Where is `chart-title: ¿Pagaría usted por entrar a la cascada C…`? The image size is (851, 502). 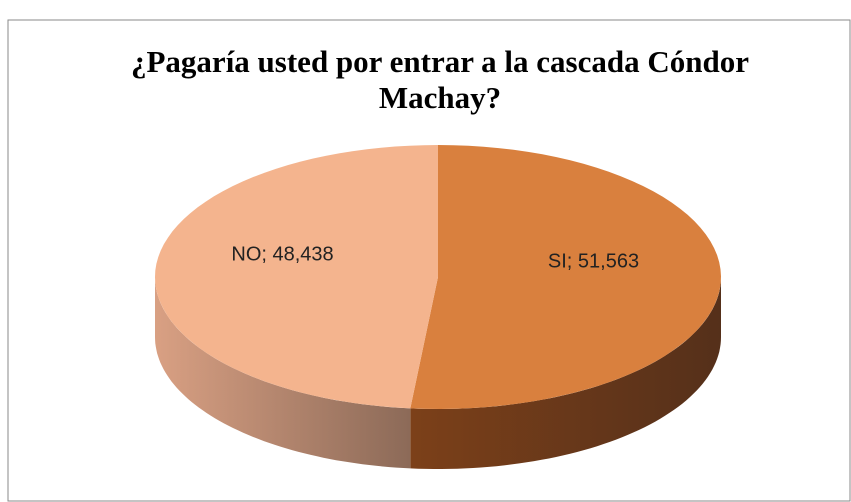
chart-title: ¿Pagaría usted por entrar a la cascada C… is located at coordinates (440, 79).